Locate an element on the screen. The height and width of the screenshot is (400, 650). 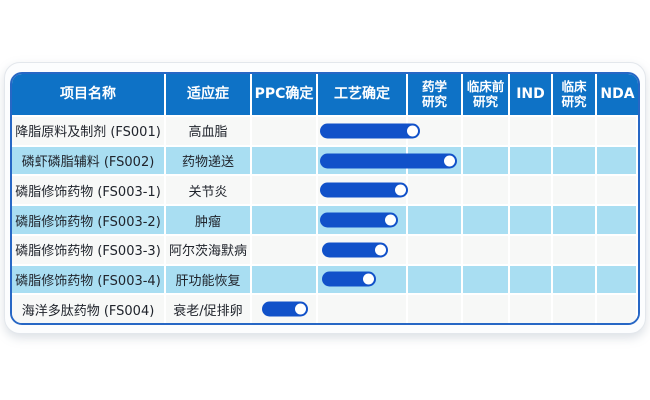
column-header-clinical: 临床 研究 is located at coordinates (575, 94).